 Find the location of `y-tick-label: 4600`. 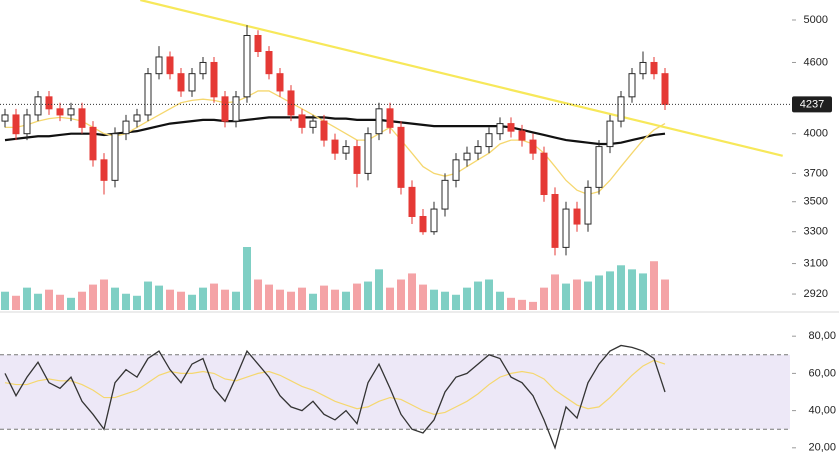

y-tick-label: 4600 is located at coordinates (816, 62).